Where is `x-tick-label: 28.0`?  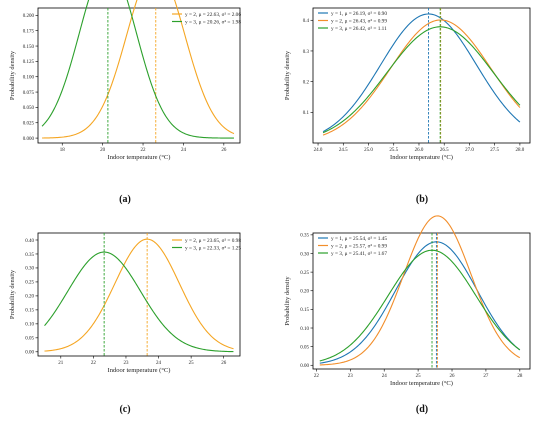
x-tick-label: 28.0 is located at coordinates (520, 150).